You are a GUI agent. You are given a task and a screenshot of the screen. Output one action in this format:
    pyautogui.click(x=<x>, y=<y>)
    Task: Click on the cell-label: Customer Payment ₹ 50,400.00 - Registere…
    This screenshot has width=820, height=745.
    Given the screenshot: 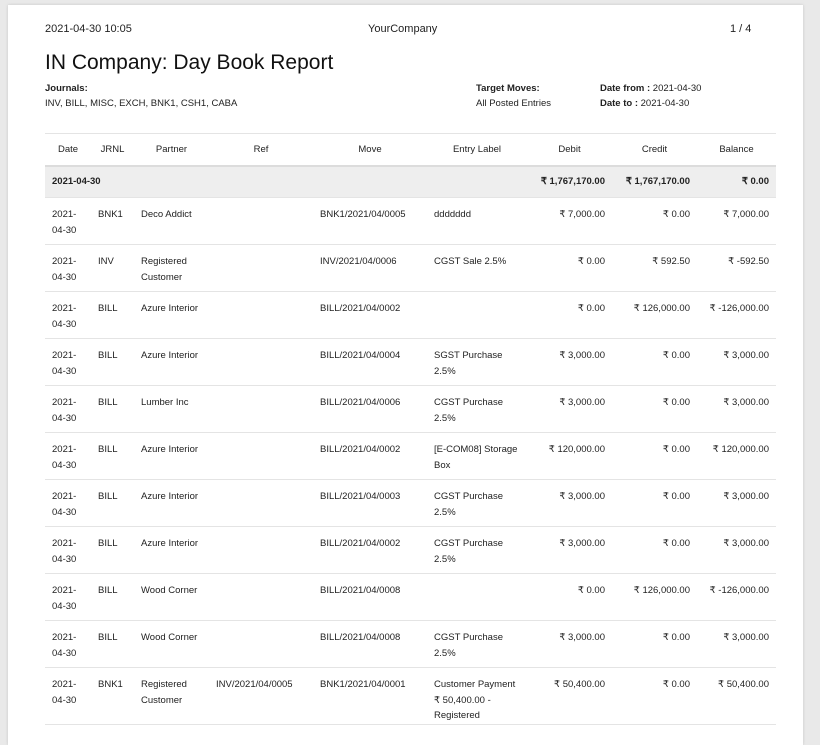 What is the action you would take?
    pyautogui.click(x=477, y=696)
    